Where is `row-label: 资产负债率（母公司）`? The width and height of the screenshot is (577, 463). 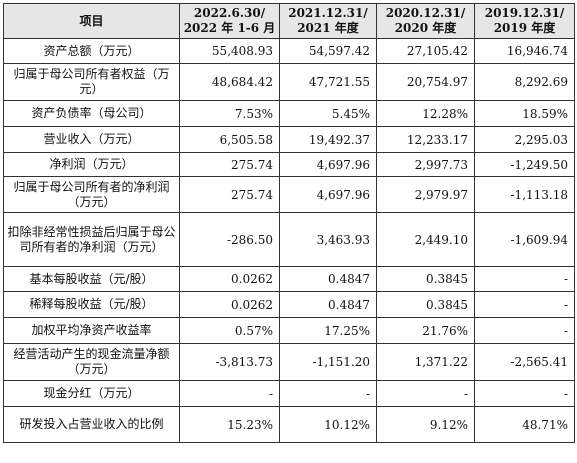 row-label: 资产负债率（母公司） is located at coordinates (91, 113).